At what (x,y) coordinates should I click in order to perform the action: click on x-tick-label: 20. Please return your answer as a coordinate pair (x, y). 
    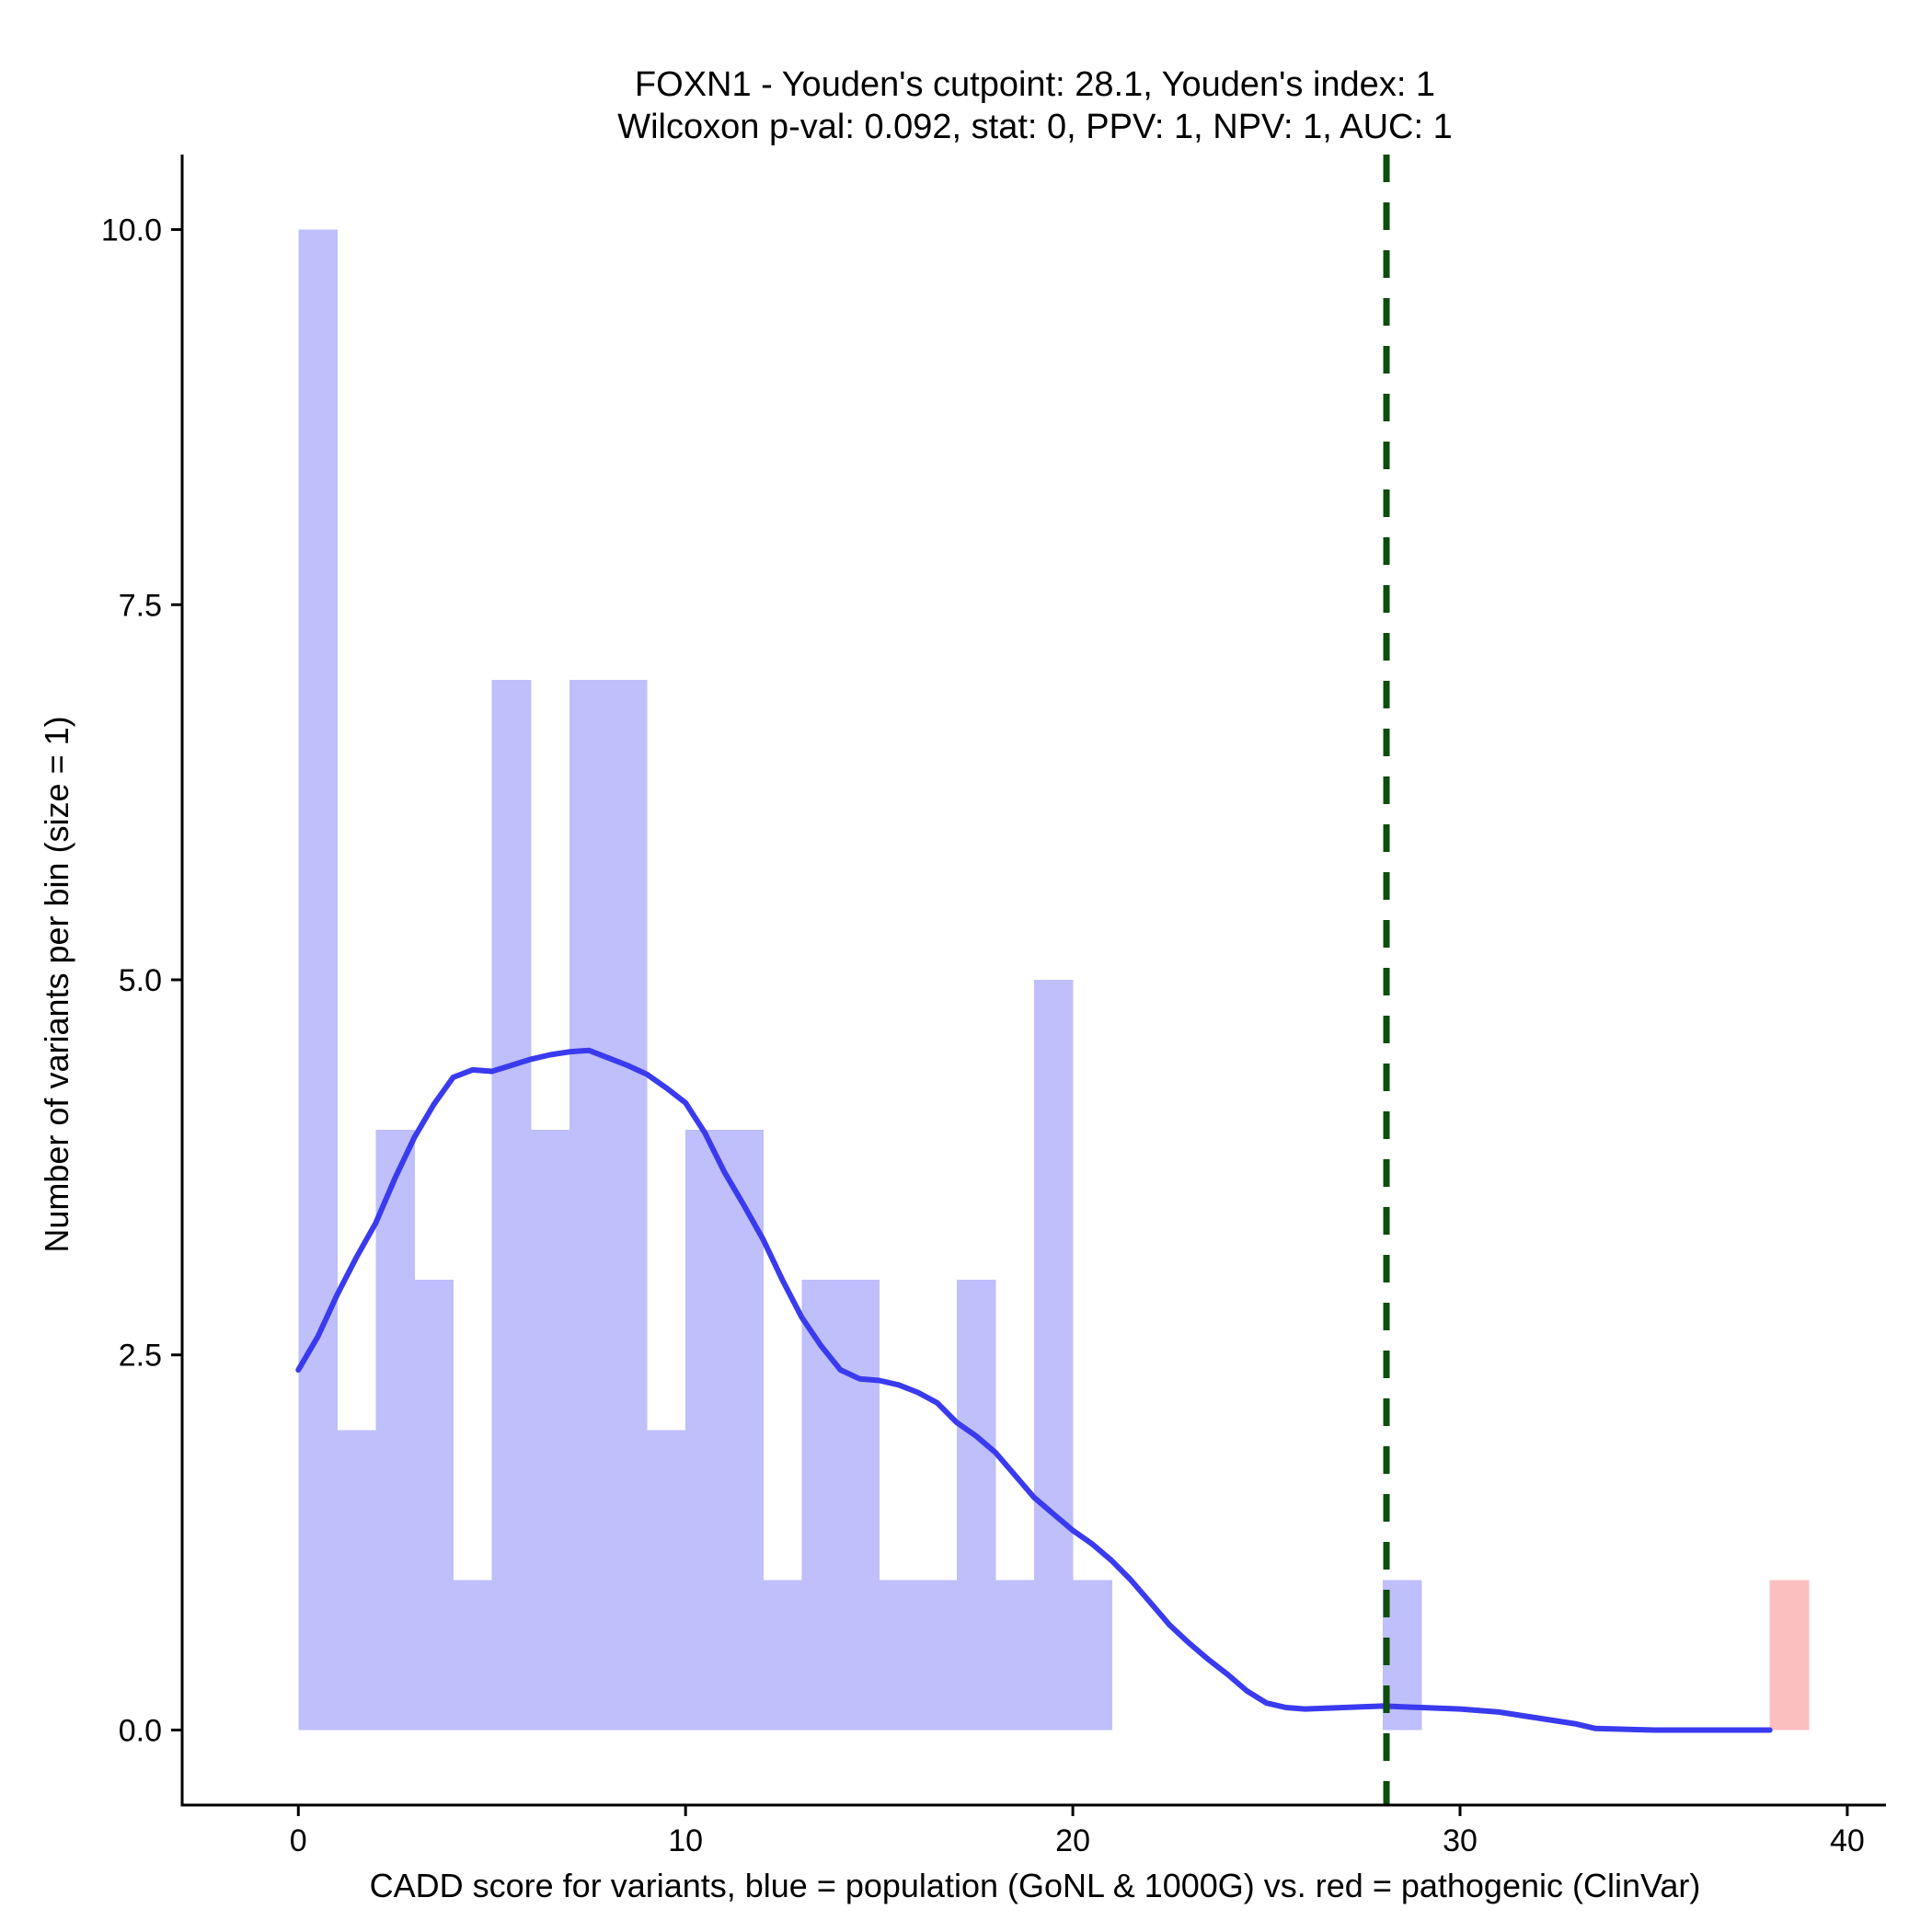
    Looking at the image, I should click on (1072, 1840).